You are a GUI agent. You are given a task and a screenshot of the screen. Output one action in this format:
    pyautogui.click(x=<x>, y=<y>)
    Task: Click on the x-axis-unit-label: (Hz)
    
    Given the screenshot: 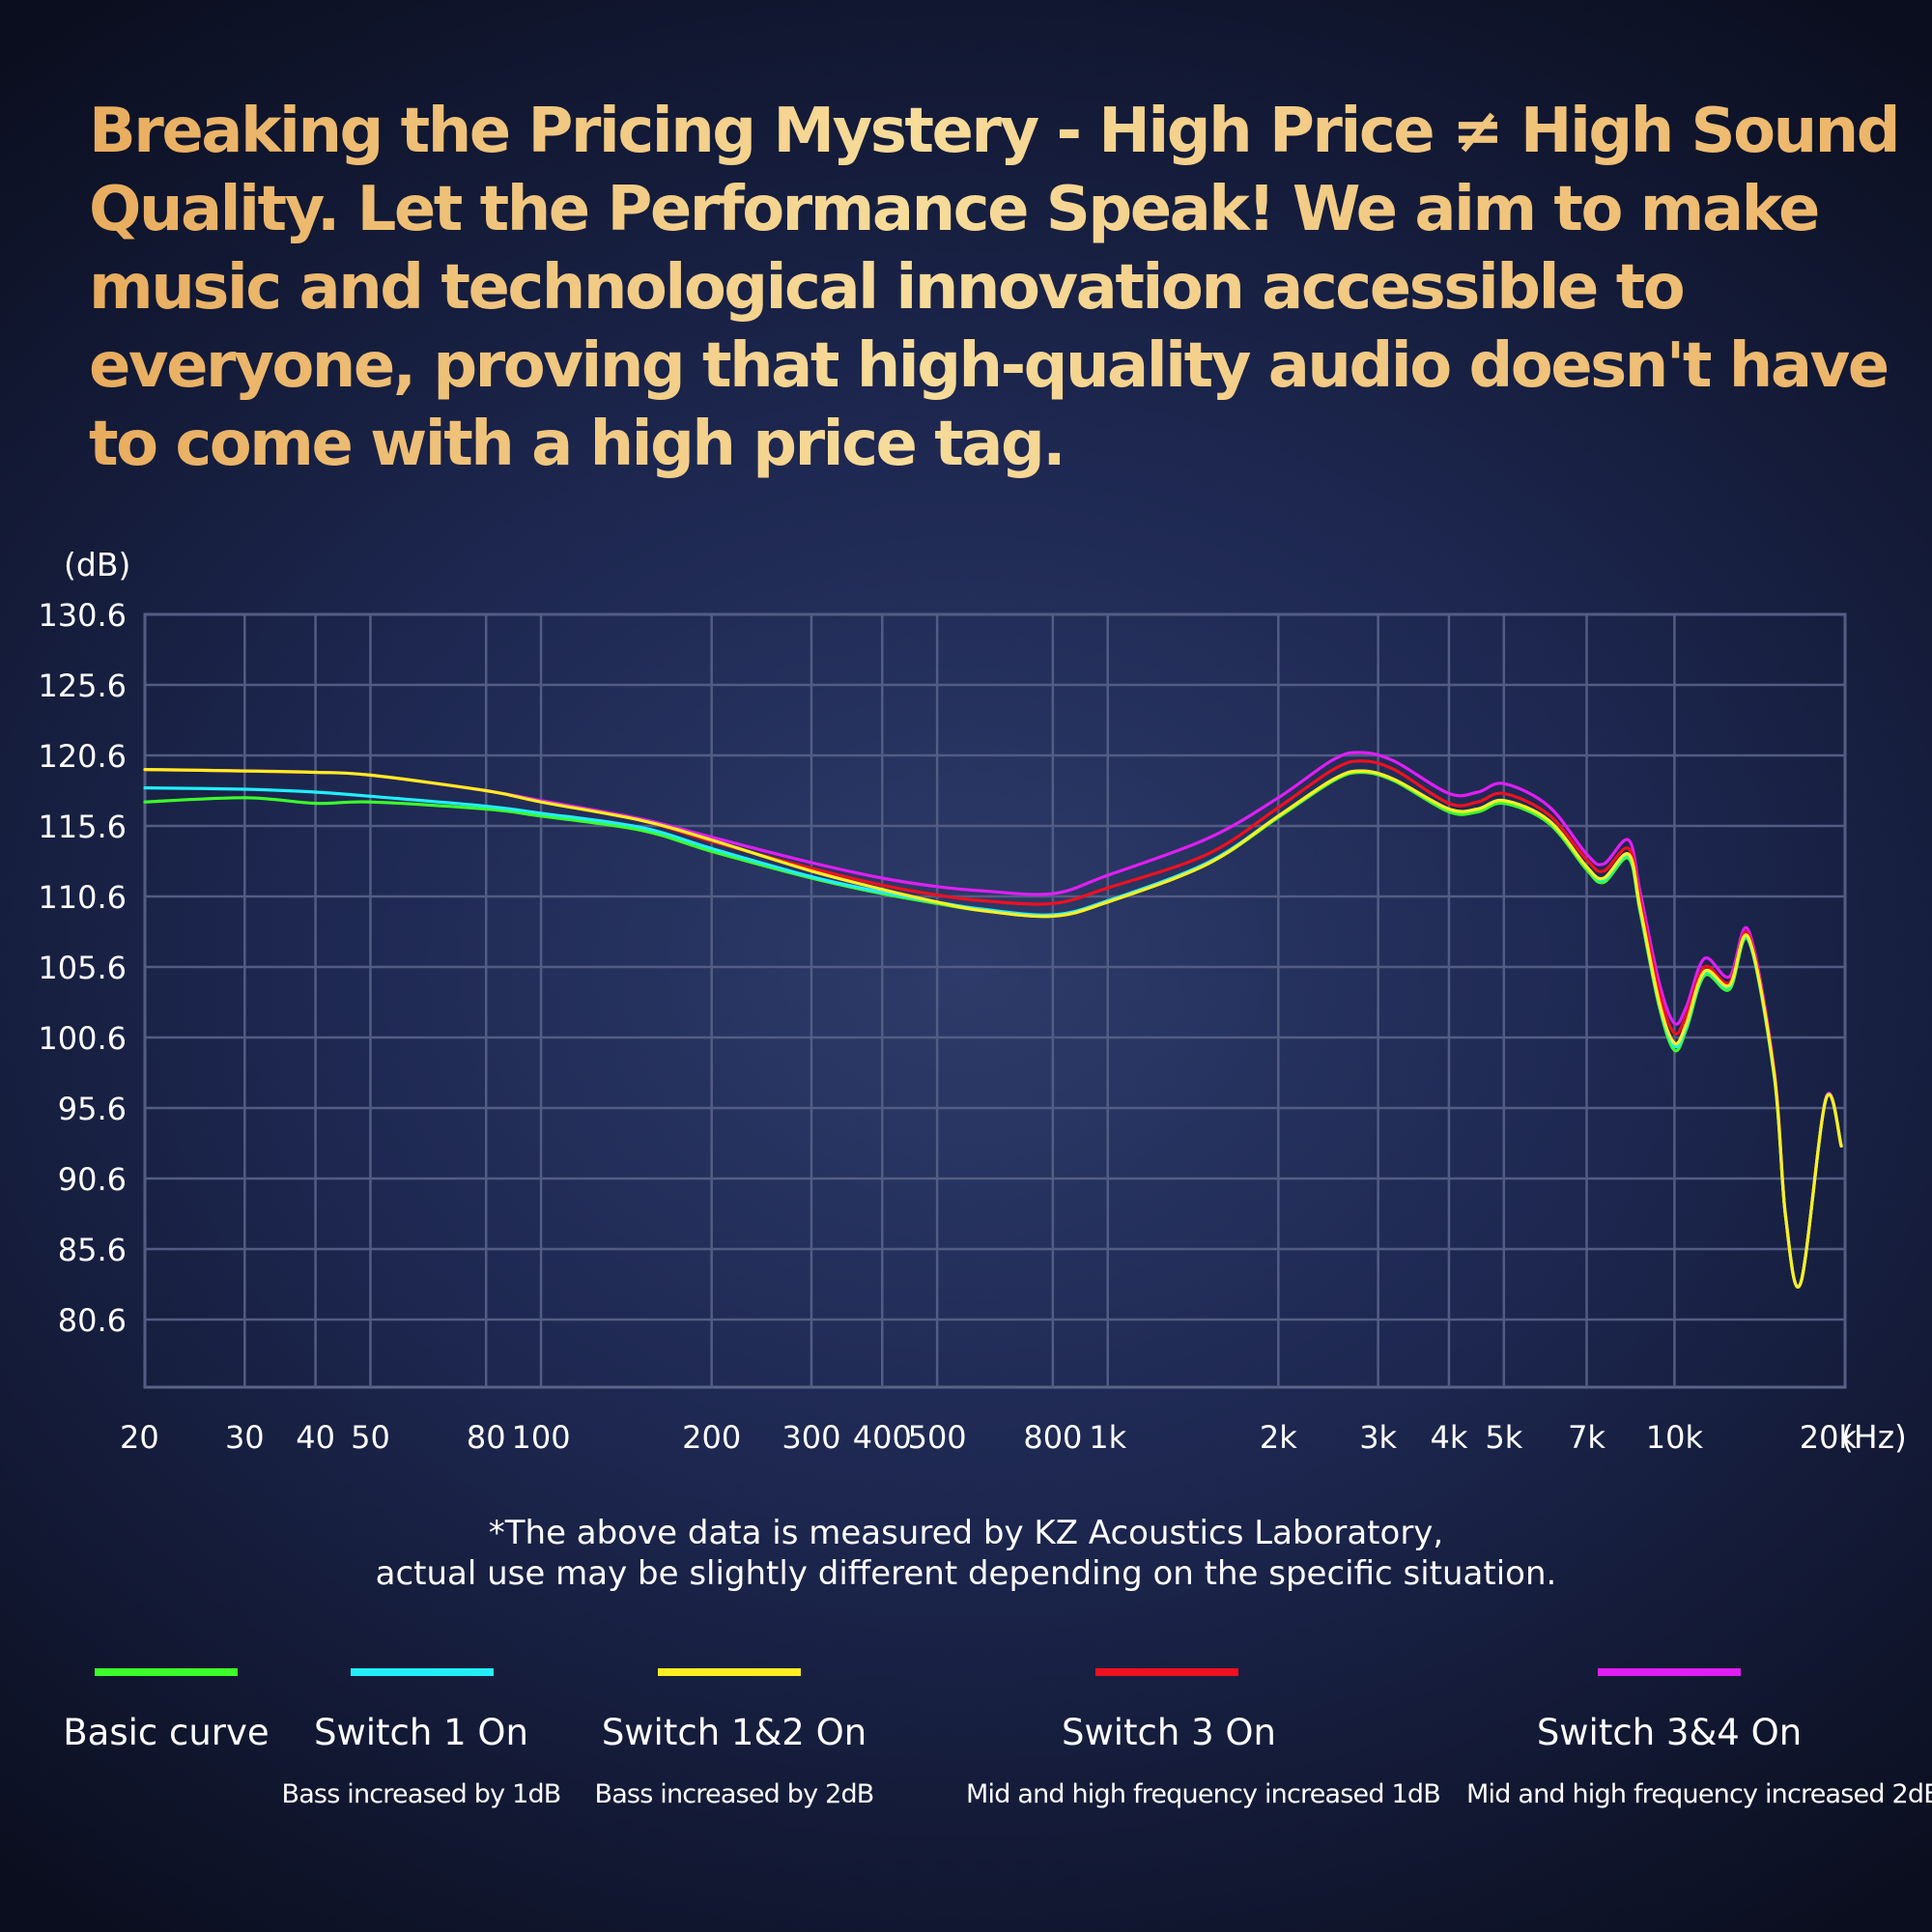 What is the action you would take?
    pyautogui.click(x=1874, y=1437)
    